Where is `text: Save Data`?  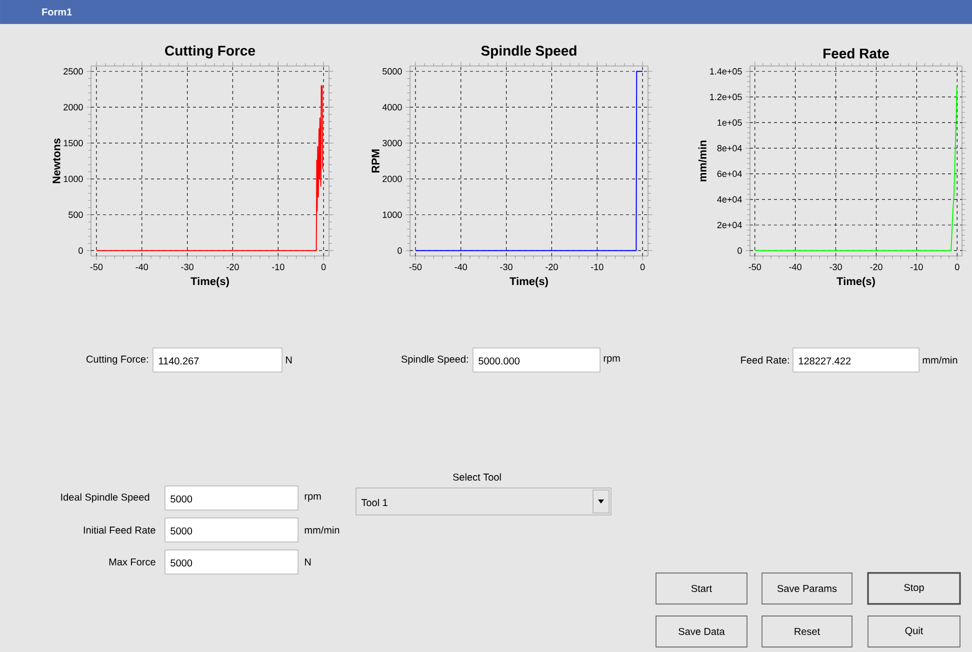 text: Save Data is located at coordinates (701, 632).